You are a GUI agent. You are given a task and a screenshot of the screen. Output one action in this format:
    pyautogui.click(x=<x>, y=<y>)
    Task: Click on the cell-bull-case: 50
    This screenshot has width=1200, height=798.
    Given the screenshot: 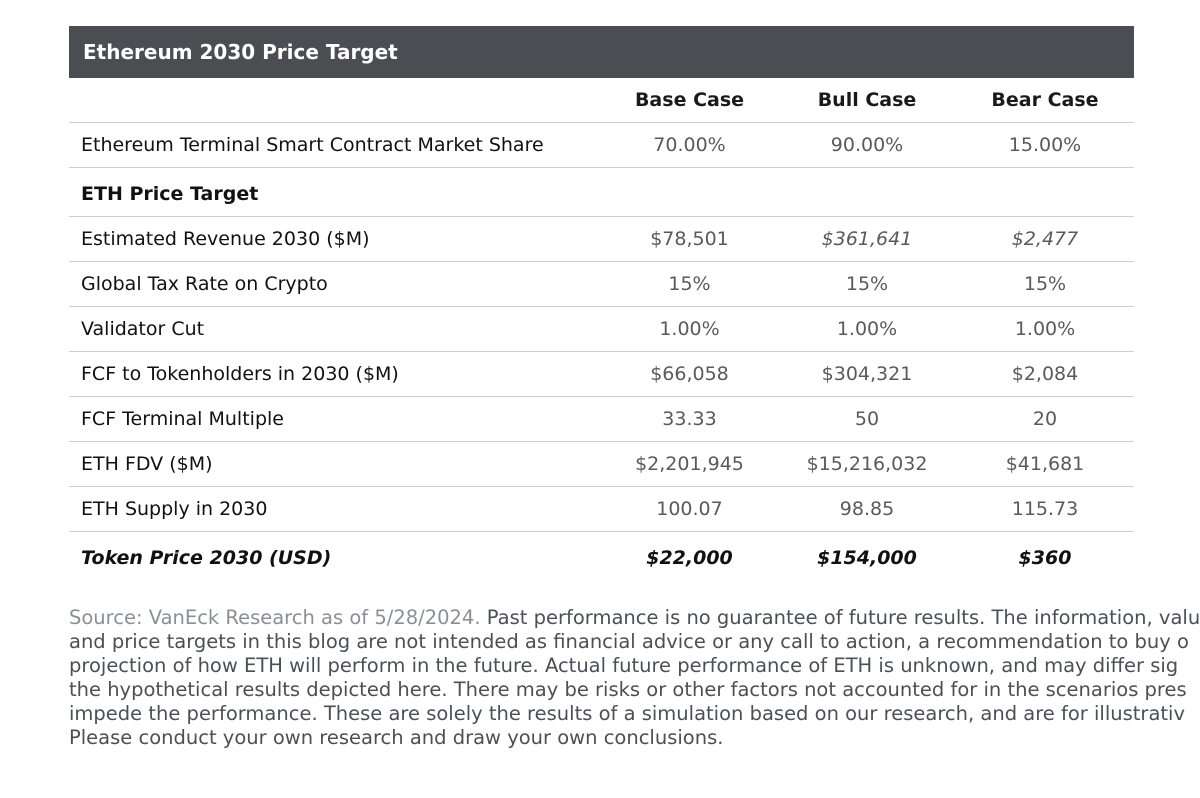 What is the action you would take?
    pyautogui.click(x=867, y=419)
    